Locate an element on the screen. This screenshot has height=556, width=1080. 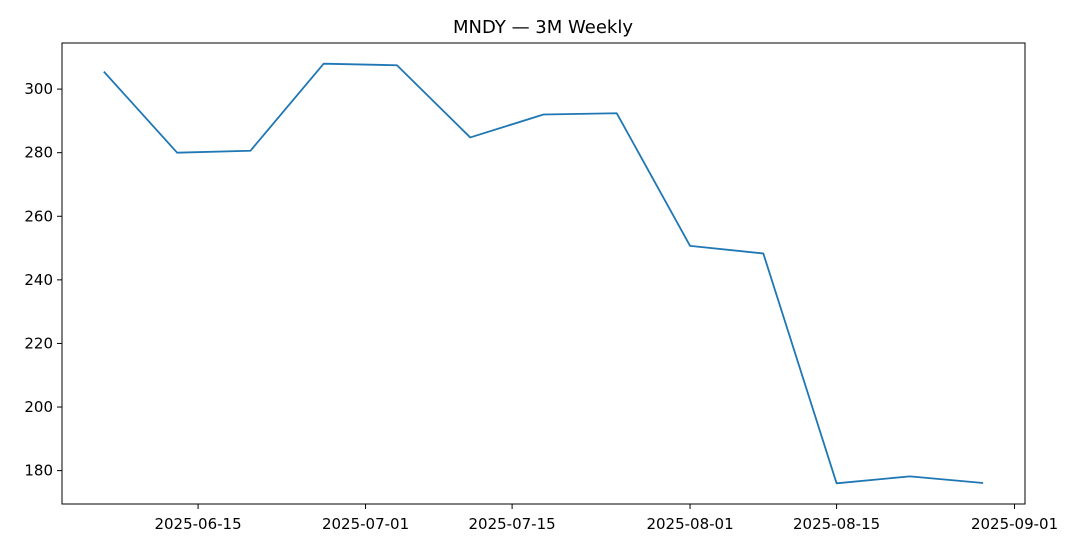
y-tick-label: 180 is located at coordinates (38, 471).